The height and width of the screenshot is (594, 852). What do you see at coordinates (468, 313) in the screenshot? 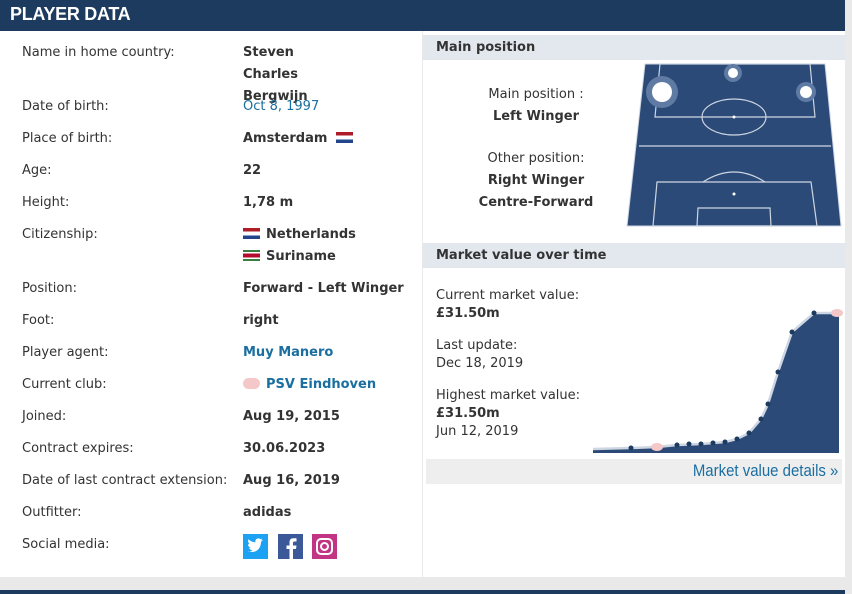
I see `current-value: £31.50m` at bounding box center [468, 313].